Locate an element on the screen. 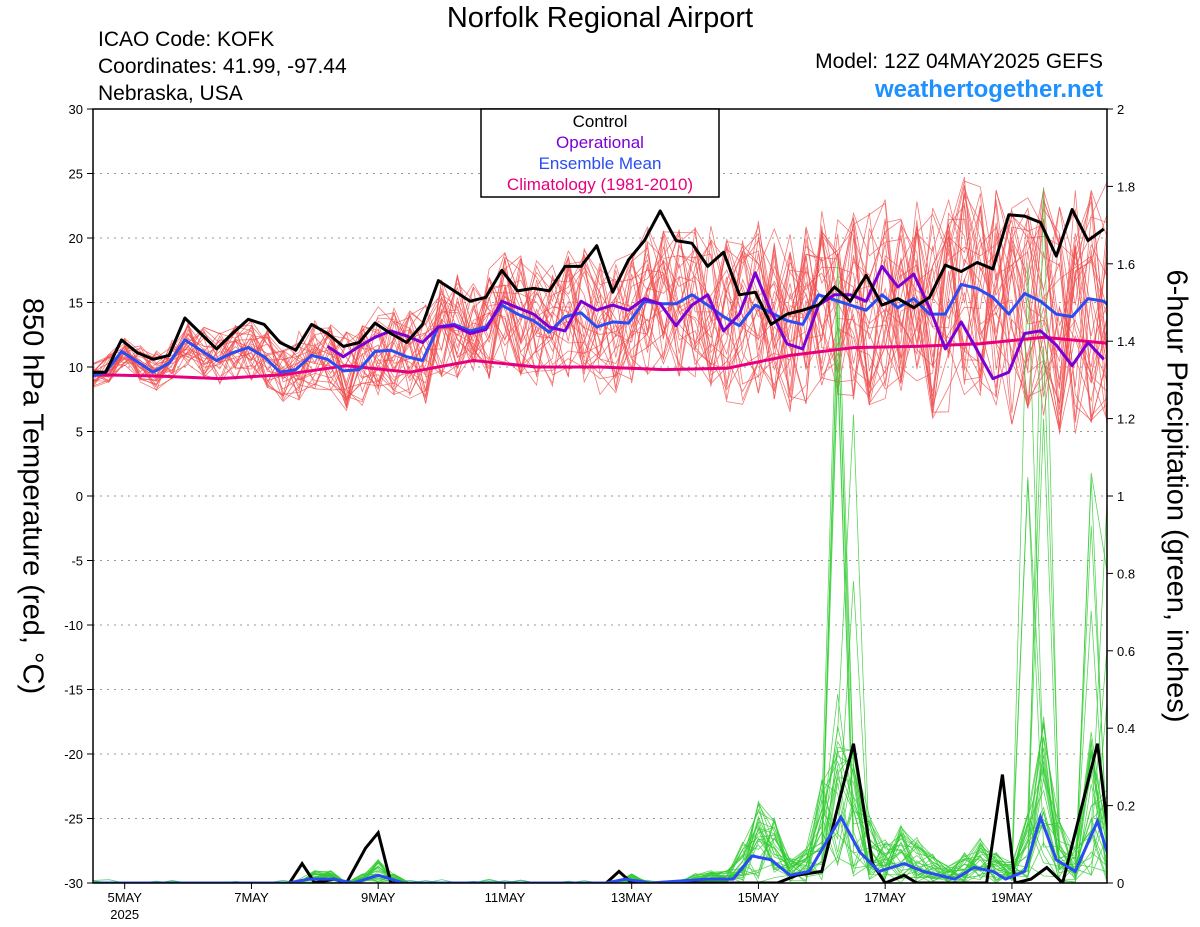  y-tick-label-right: 1.4 is located at coordinates (1126, 341).